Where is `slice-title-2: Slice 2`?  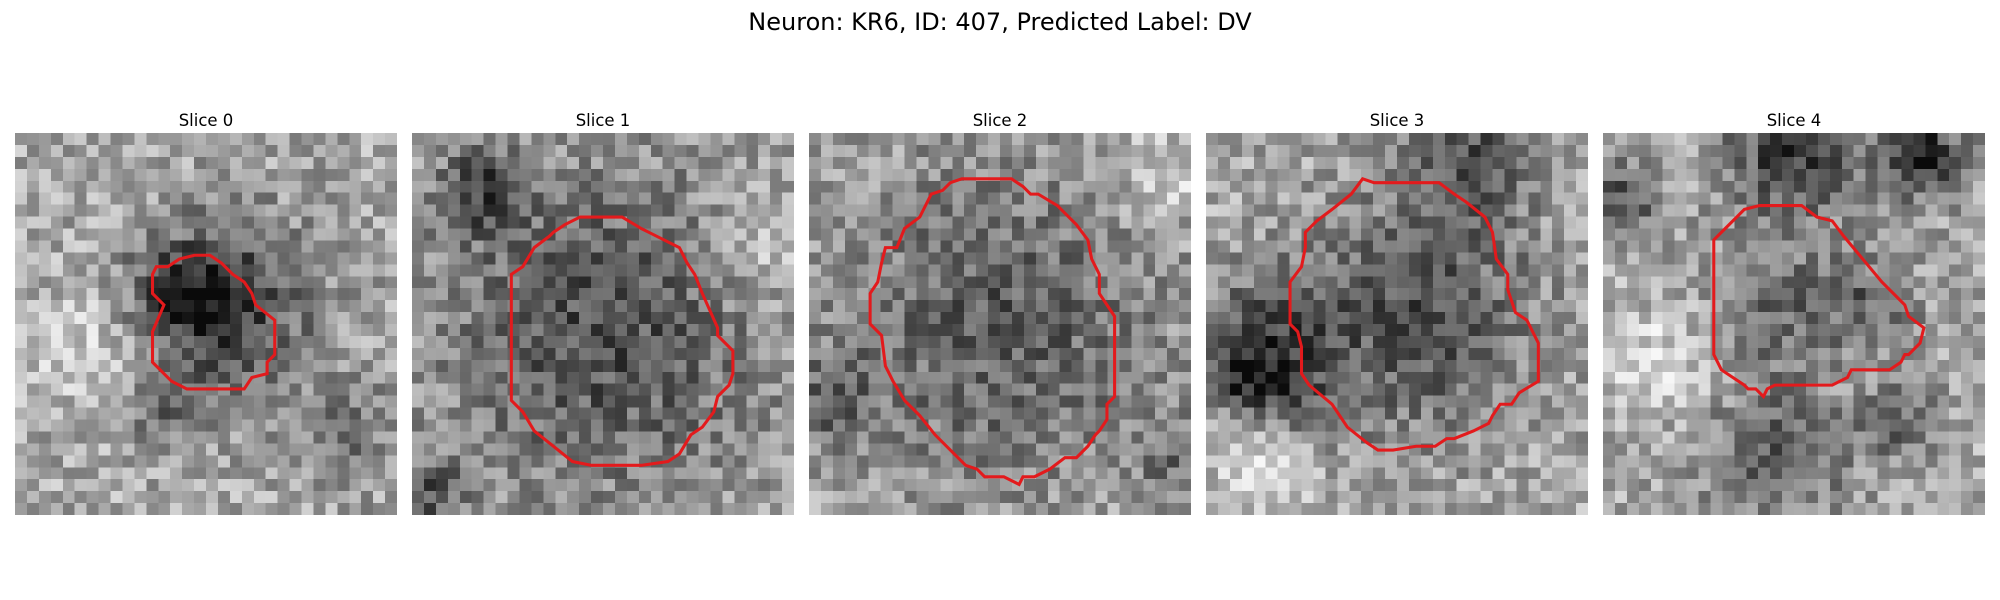
slice-title-2: Slice 2 is located at coordinates (1000, 120).